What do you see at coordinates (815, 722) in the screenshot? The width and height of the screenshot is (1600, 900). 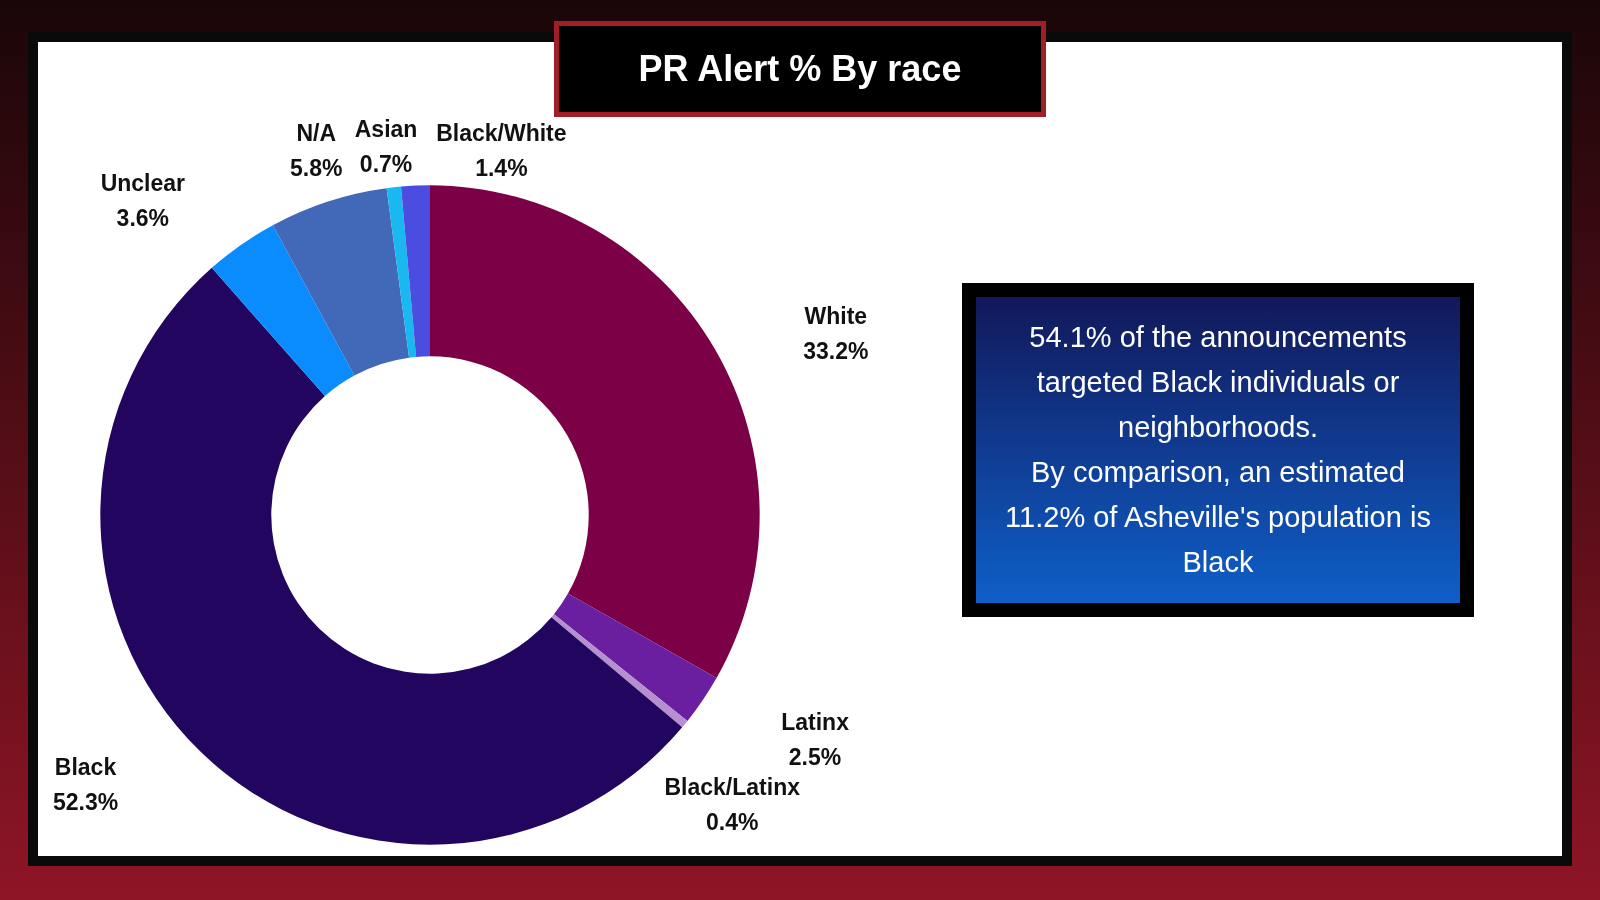 I see `slice-label: Latinx` at bounding box center [815, 722].